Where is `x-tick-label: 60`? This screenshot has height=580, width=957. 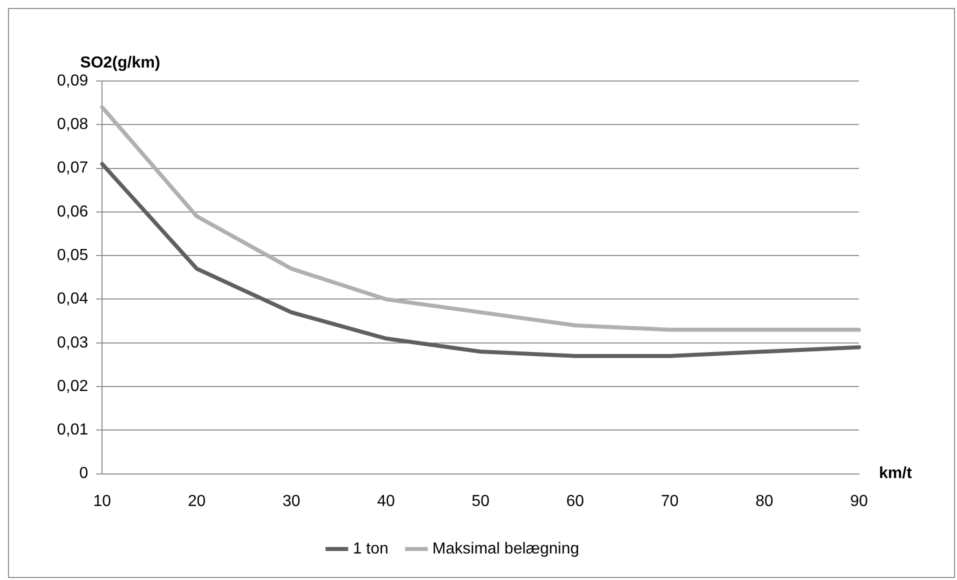 x-tick-label: 60 is located at coordinates (575, 501).